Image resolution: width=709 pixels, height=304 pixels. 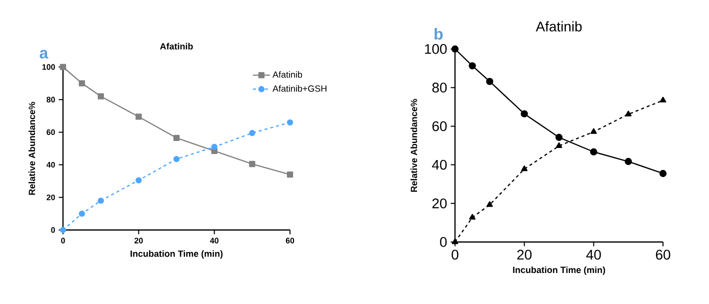 What do you see at coordinates (455, 255) in the screenshot?
I see `x-tick-label: 0` at bounding box center [455, 255].